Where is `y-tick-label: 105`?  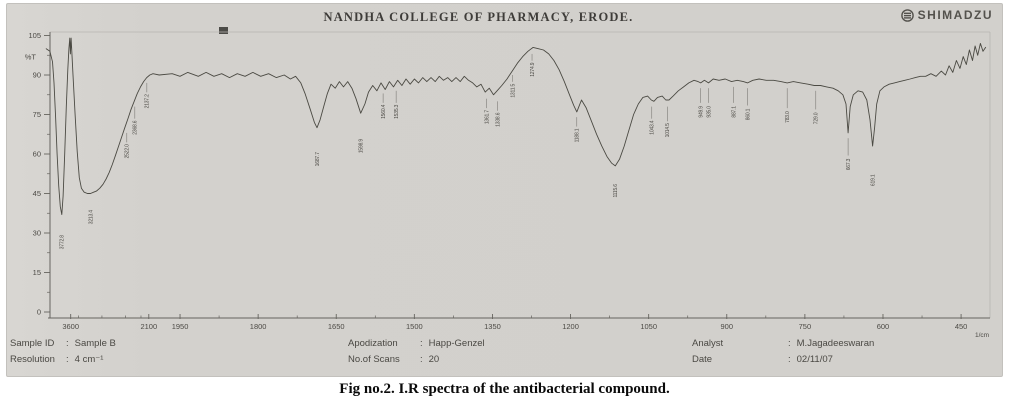
y-tick-label: 105 is located at coordinates (34, 35).